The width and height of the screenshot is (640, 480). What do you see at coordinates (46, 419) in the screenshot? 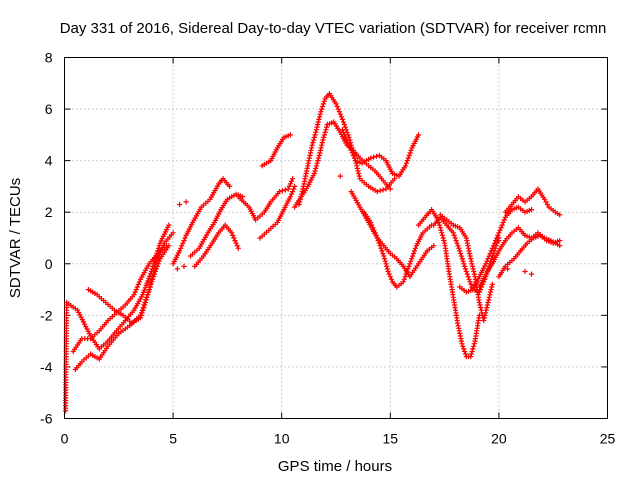
I see `y-tick-label: -6` at bounding box center [46, 419].